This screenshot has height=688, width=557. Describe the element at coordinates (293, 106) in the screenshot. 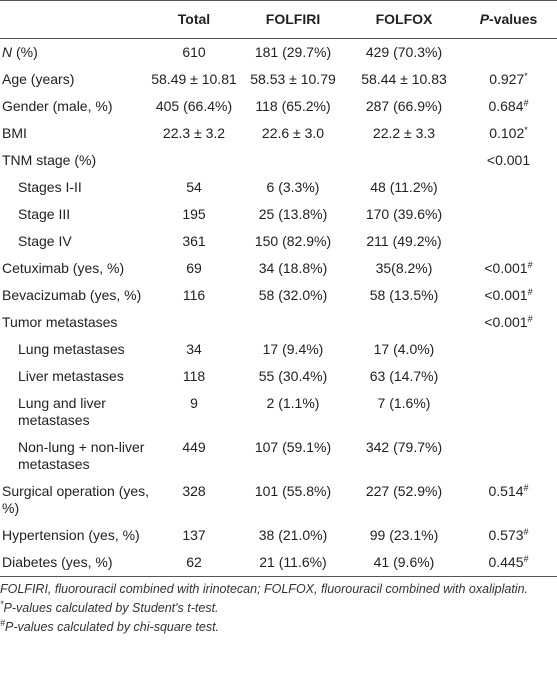

I see `cell: 118 (65.2%)` at that location.